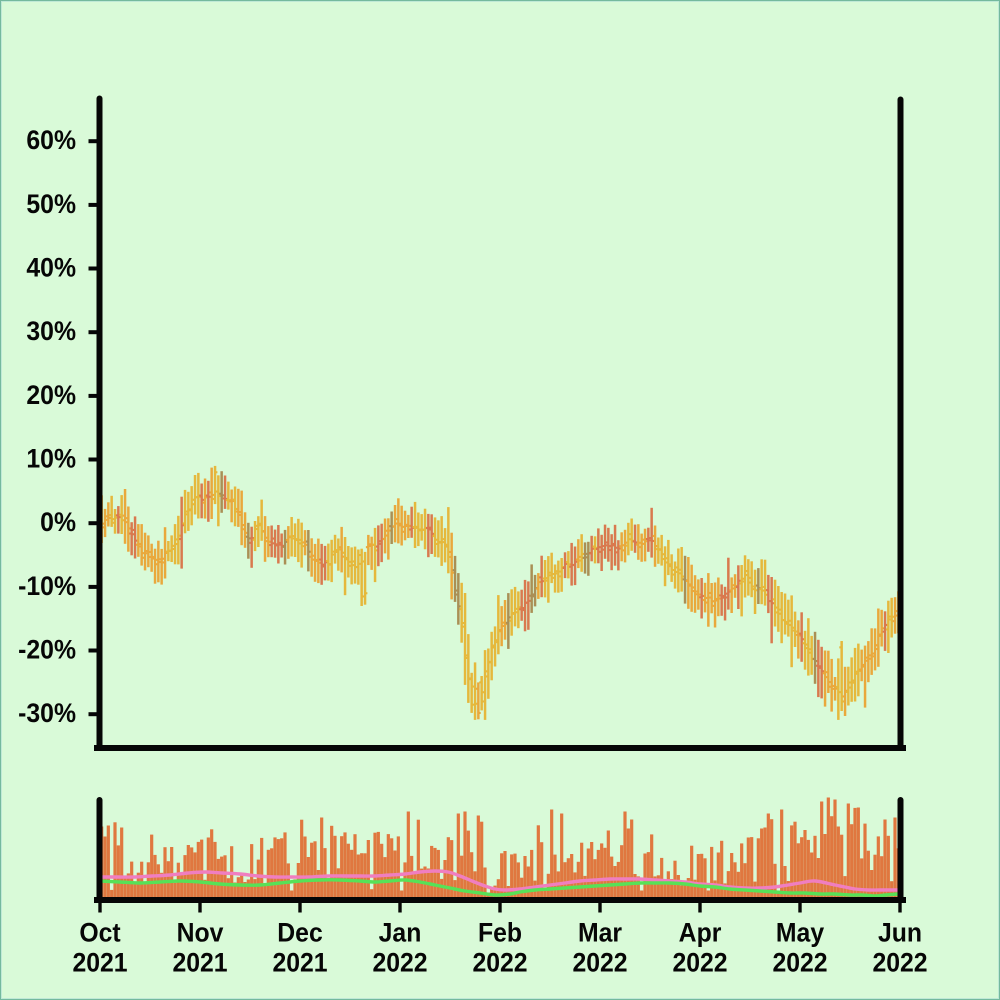 This screenshot has width=1000, height=1000. I want to click on svg-text: Apr, so click(700, 931).